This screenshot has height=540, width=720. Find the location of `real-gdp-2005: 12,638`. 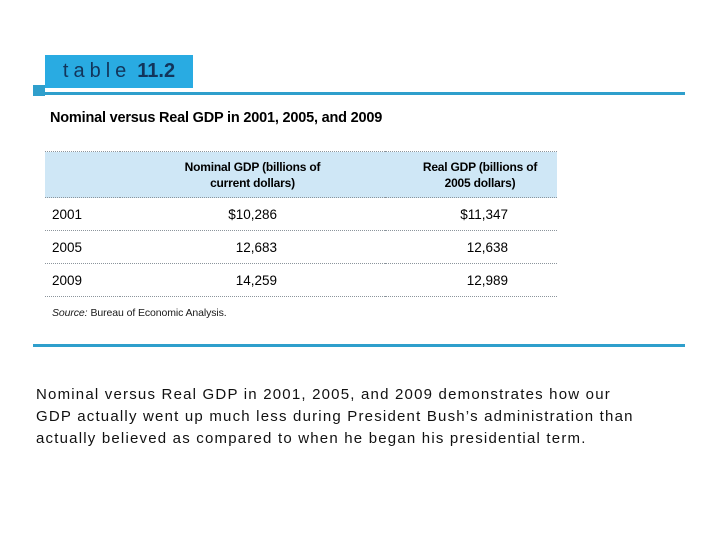

real-gdp-2005: 12,638 is located at coordinates (471, 247).